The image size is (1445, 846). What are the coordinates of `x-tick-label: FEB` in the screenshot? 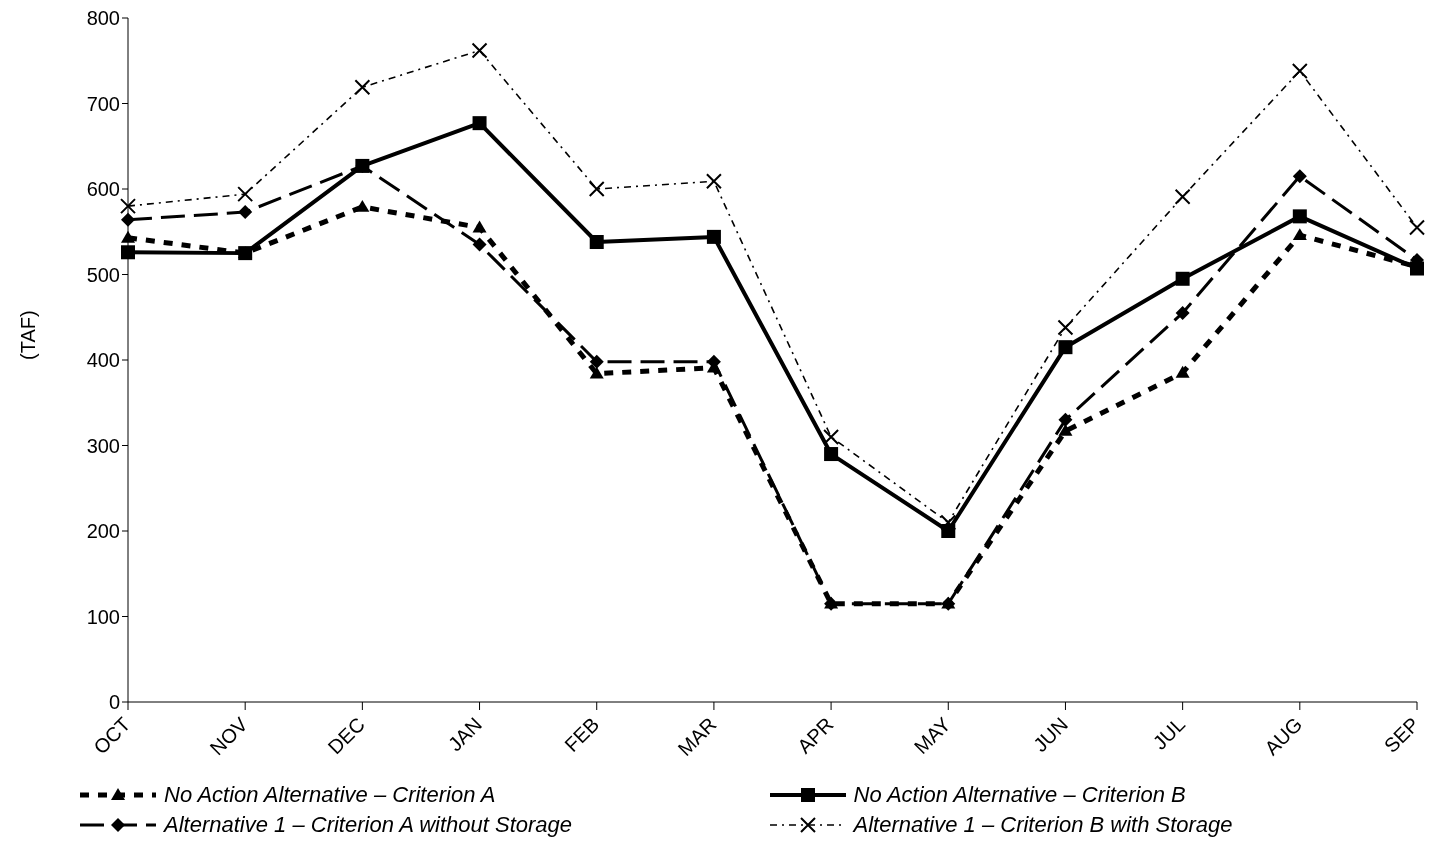 It's located at (582, 735).